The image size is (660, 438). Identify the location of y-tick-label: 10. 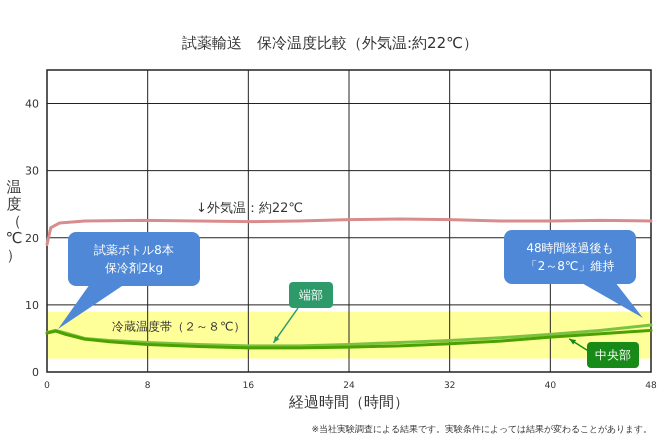
(32, 305).